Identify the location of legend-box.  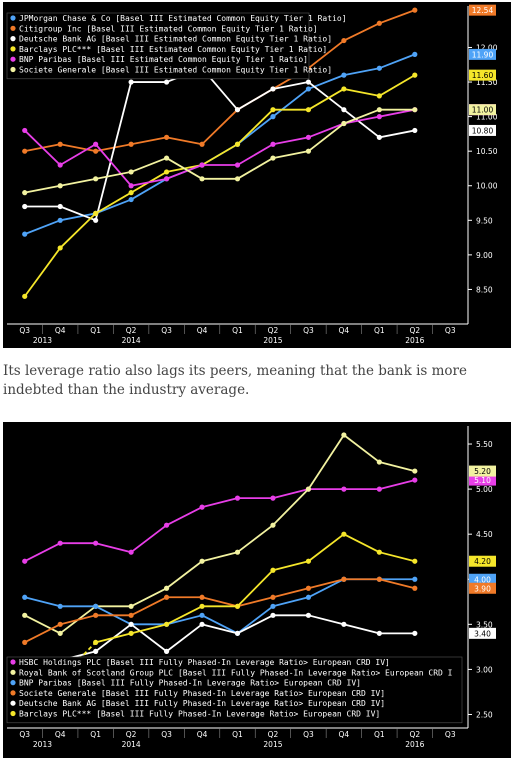
(234, 690).